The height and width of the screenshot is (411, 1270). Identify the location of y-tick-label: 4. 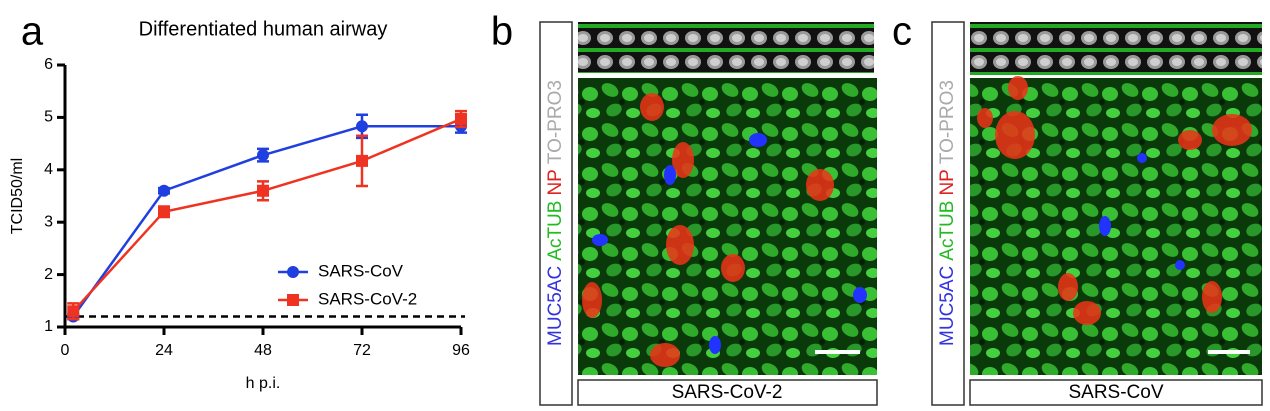
(48, 169).